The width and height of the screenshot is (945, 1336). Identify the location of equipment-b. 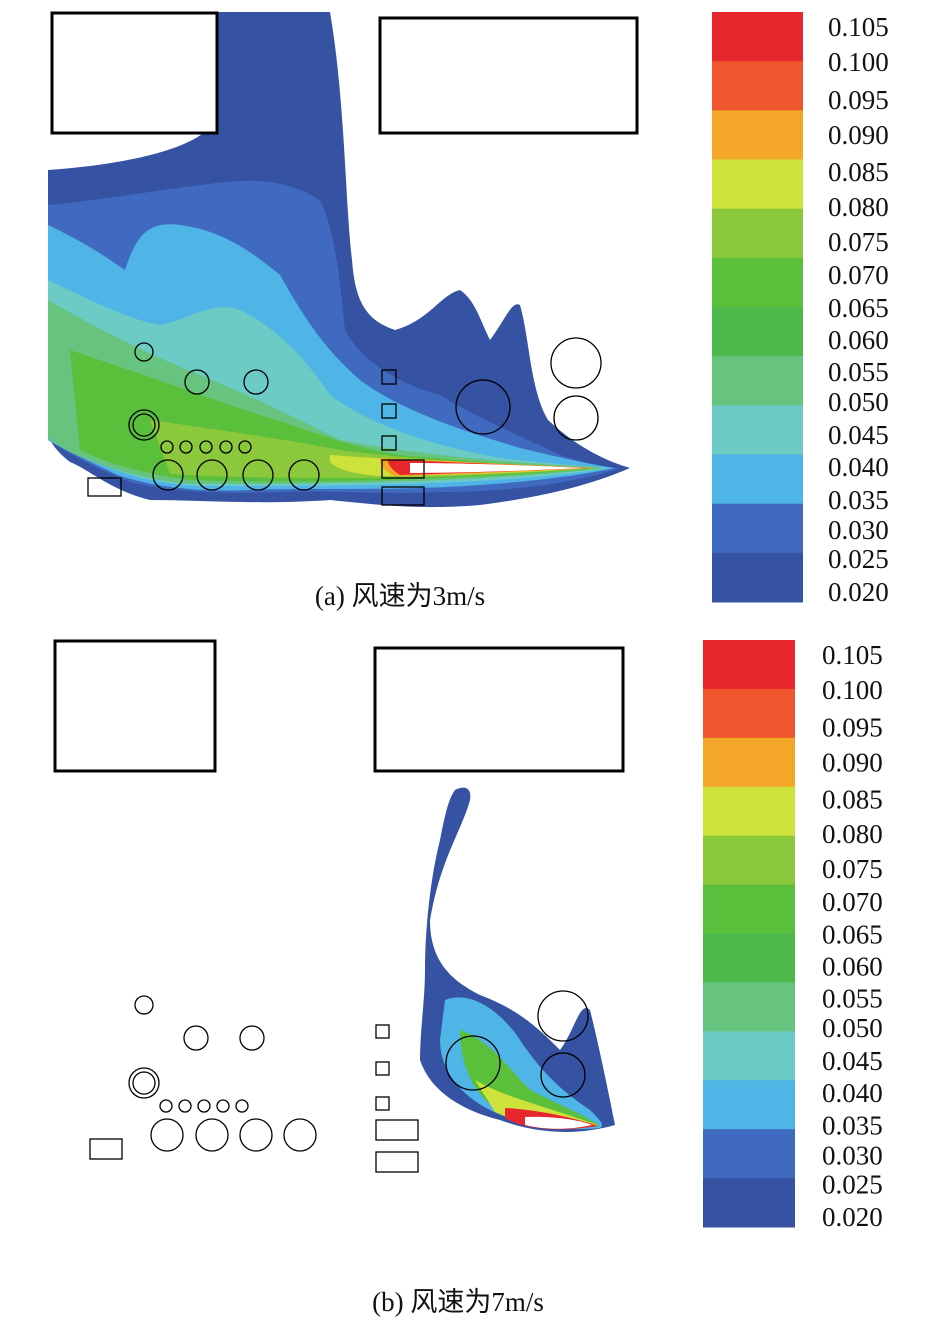
(339, 1081).